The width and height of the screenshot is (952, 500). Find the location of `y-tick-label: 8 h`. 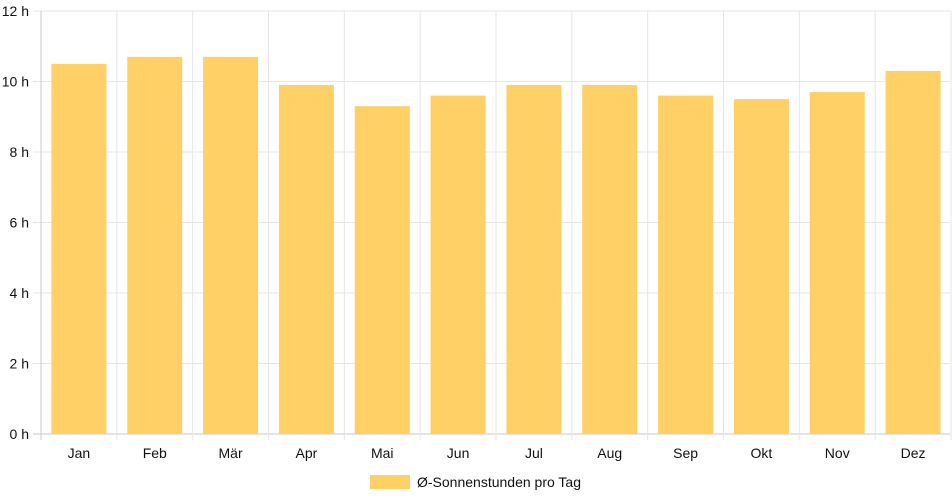

y-tick-label: 8 h is located at coordinates (19, 152).